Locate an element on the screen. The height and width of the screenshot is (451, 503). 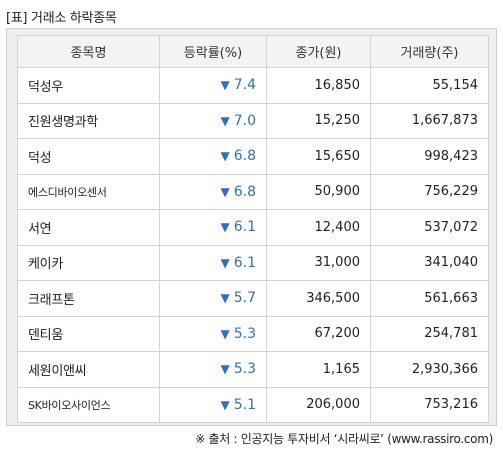
closing-price: 15,650 is located at coordinates (318, 156).